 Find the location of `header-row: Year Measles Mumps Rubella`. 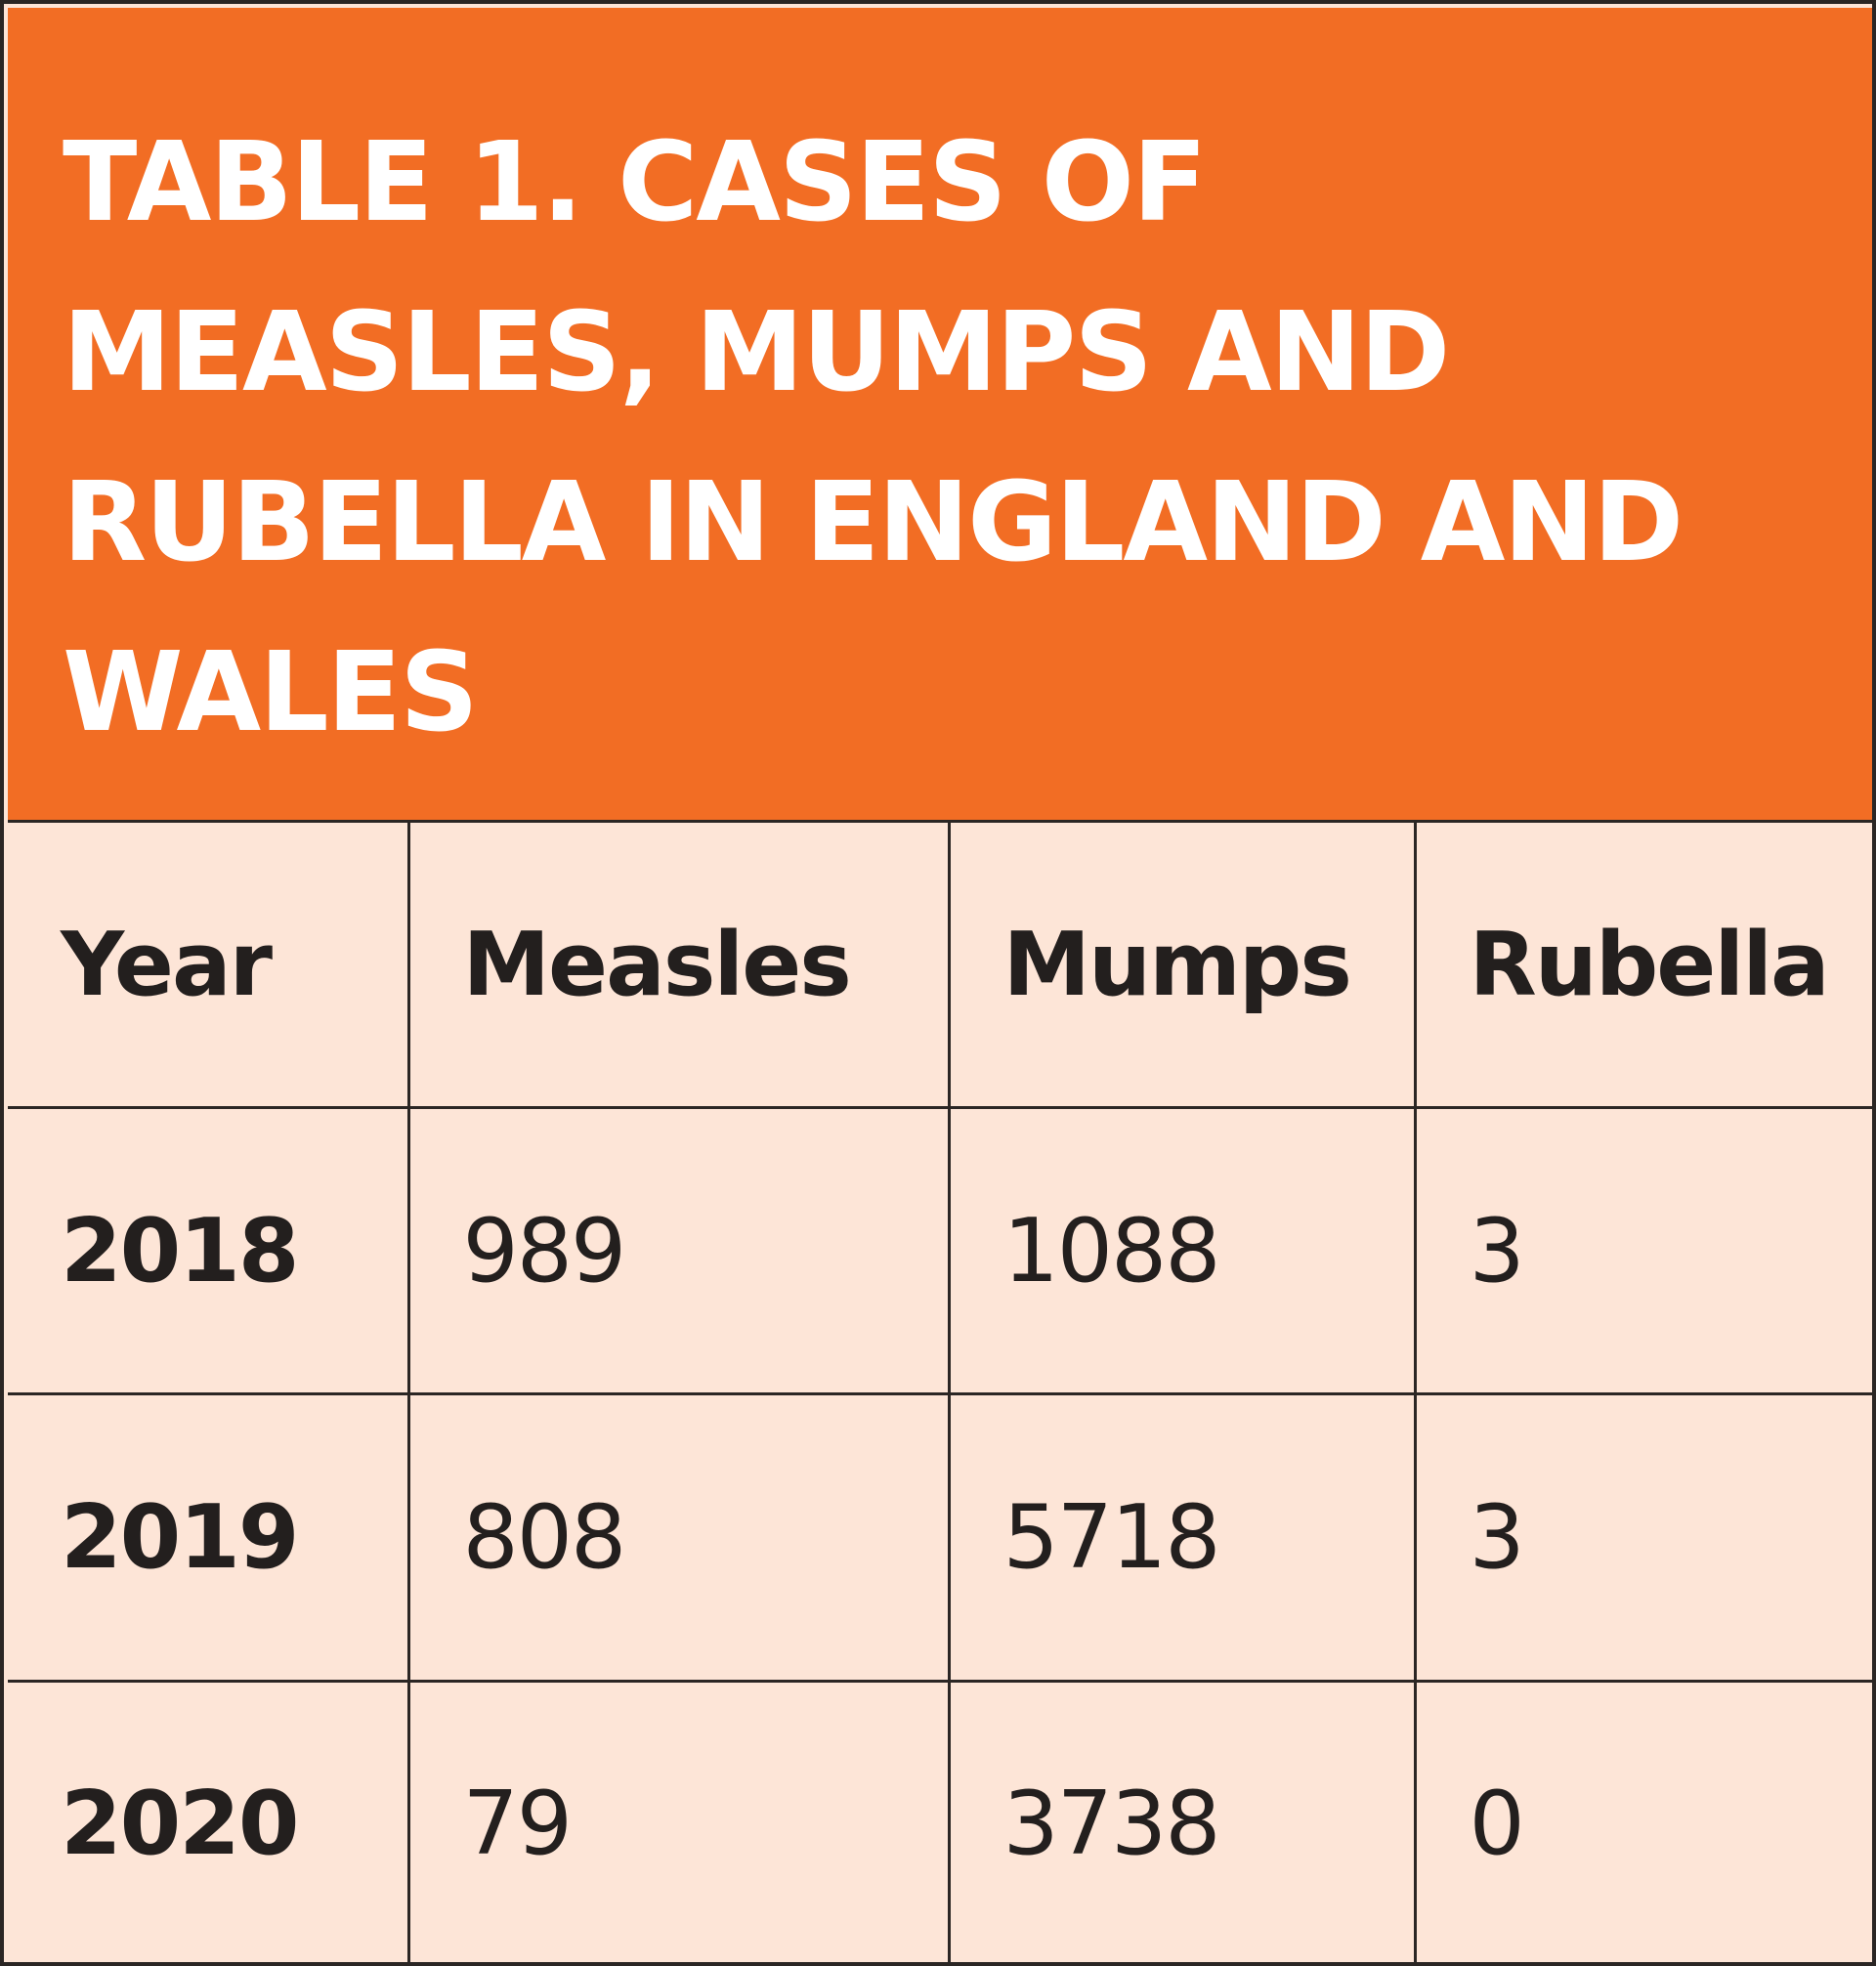

header-row: Year Measles Mumps Rubella is located at coordinates (940, 966).